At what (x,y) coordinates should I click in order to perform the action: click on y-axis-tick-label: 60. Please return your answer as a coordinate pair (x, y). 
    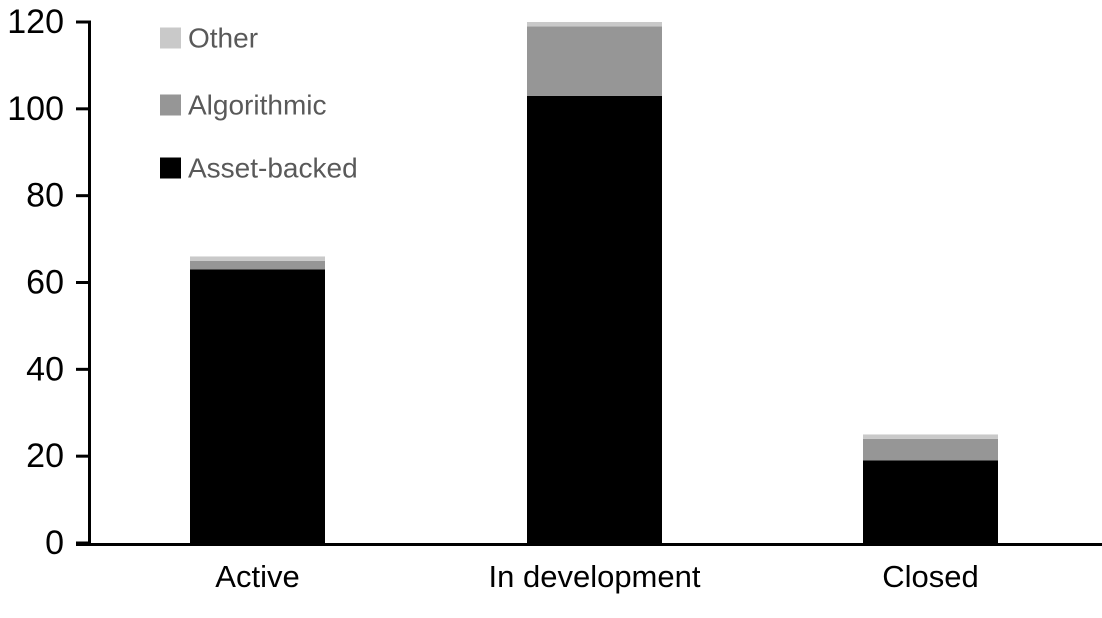
    Looking at the image, I should click on (45, 283).